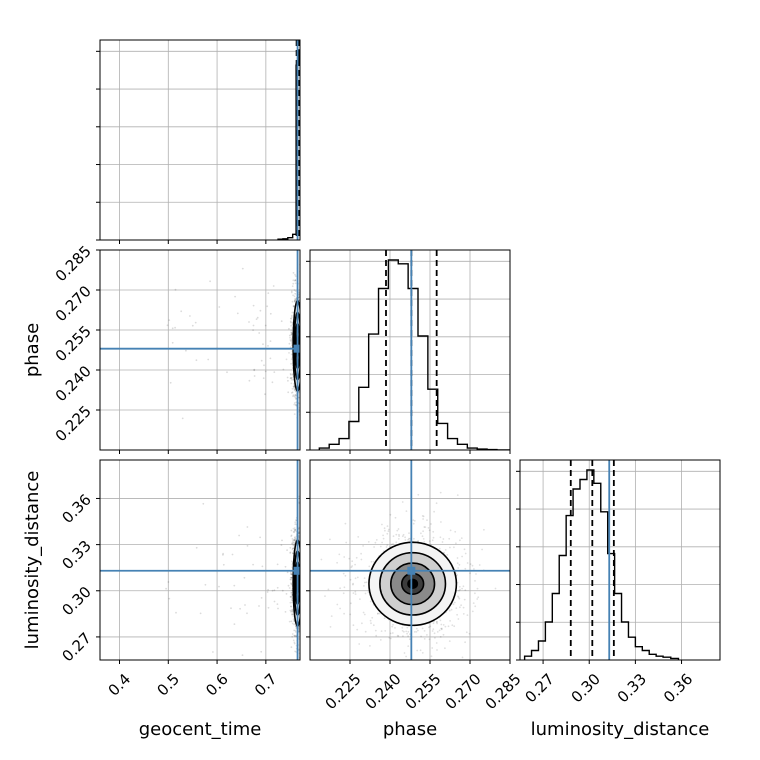  What do you see at coordinates (343, 691) in the screenshot?
I see `x-tick-label: 0.225` at bounding box center [343, 691].